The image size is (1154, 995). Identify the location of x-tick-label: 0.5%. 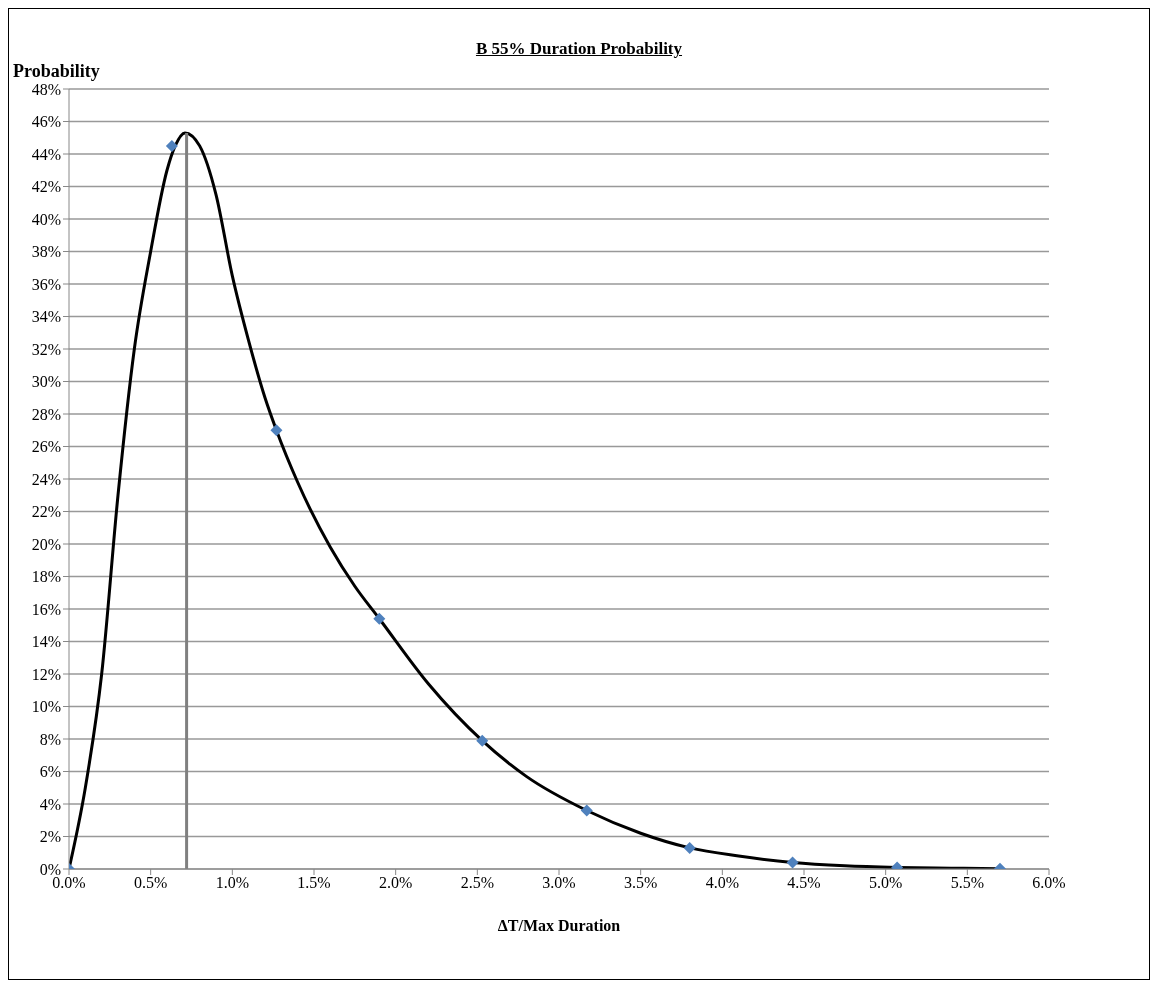
(151, 883).